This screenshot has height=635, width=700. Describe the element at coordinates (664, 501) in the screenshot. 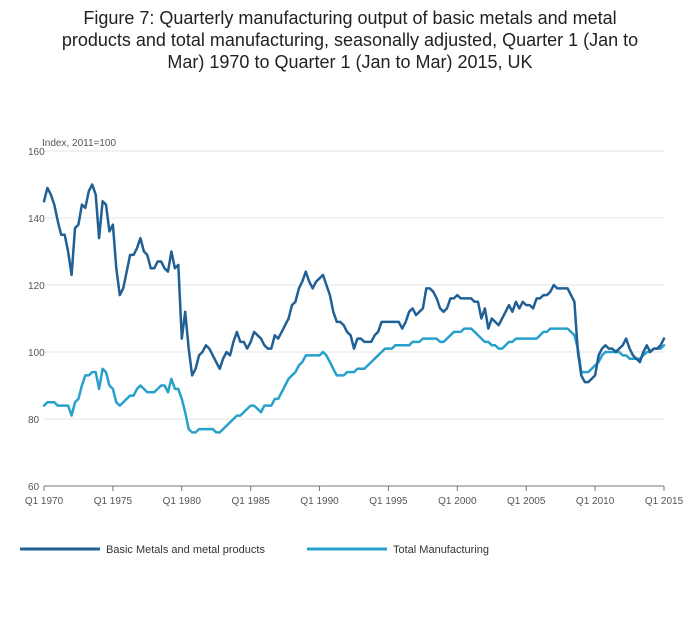

I see `x-tick-label: Q1 2015` at that location.